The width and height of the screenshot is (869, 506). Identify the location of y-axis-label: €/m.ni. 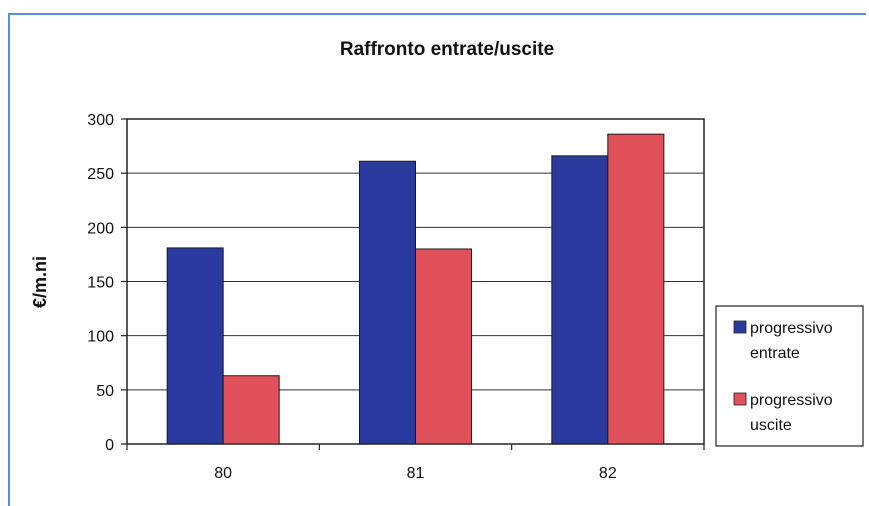
(40, 282).